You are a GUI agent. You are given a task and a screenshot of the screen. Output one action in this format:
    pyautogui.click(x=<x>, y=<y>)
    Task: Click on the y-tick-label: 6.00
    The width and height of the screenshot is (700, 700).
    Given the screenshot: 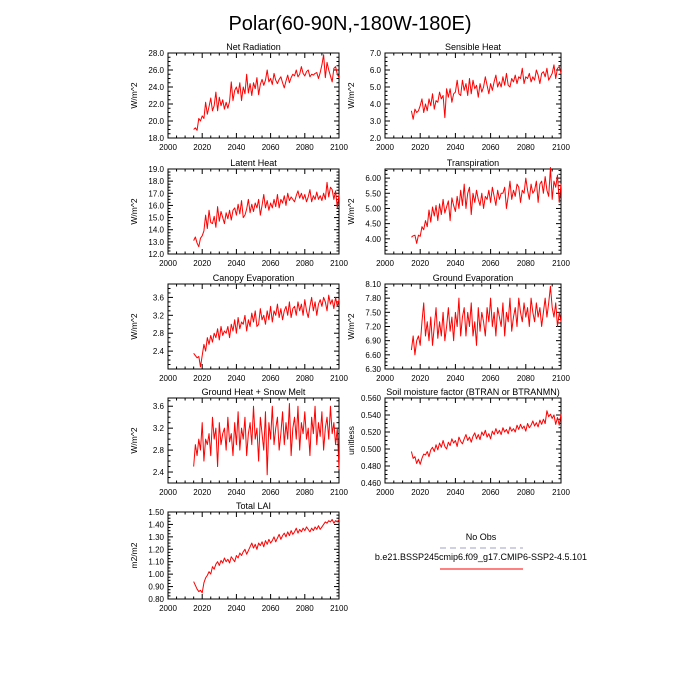 What is the action you would take?
    pyautogui.click(x=373, y=178)
    